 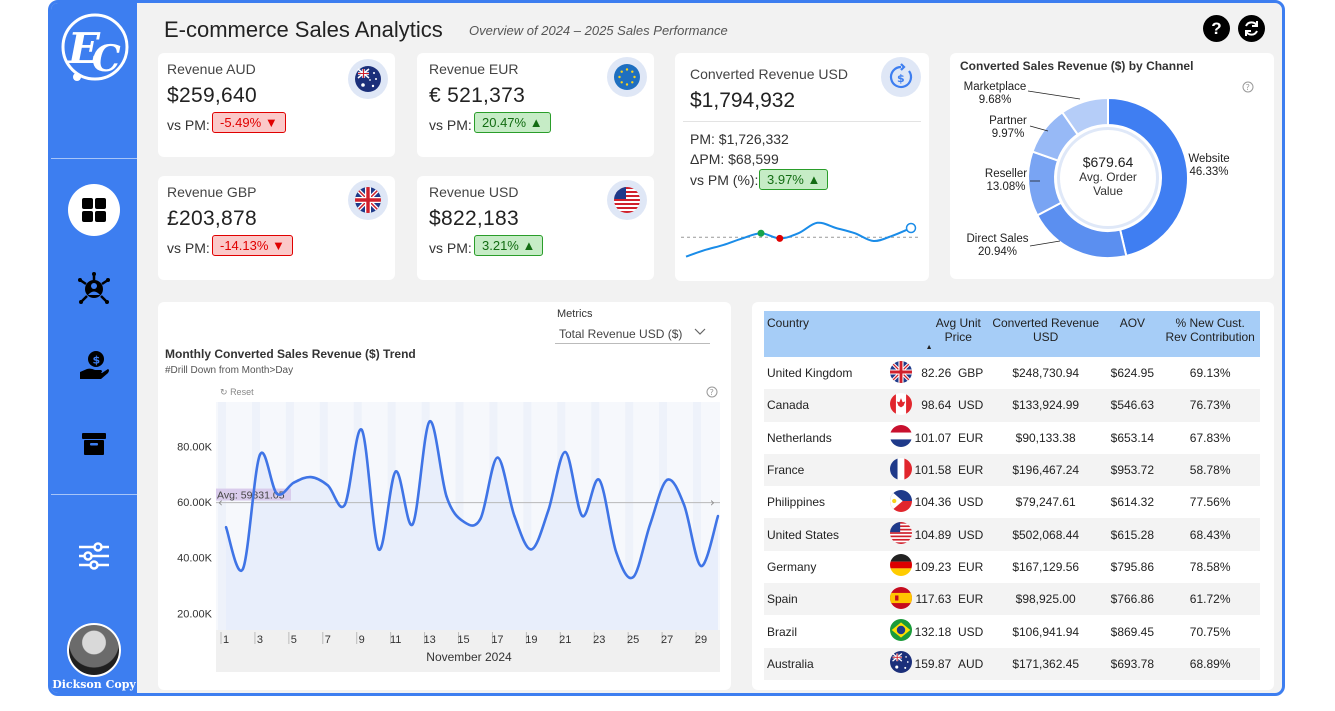 I want to click on kpi-value: £203,878, so click(x=212, y=218).